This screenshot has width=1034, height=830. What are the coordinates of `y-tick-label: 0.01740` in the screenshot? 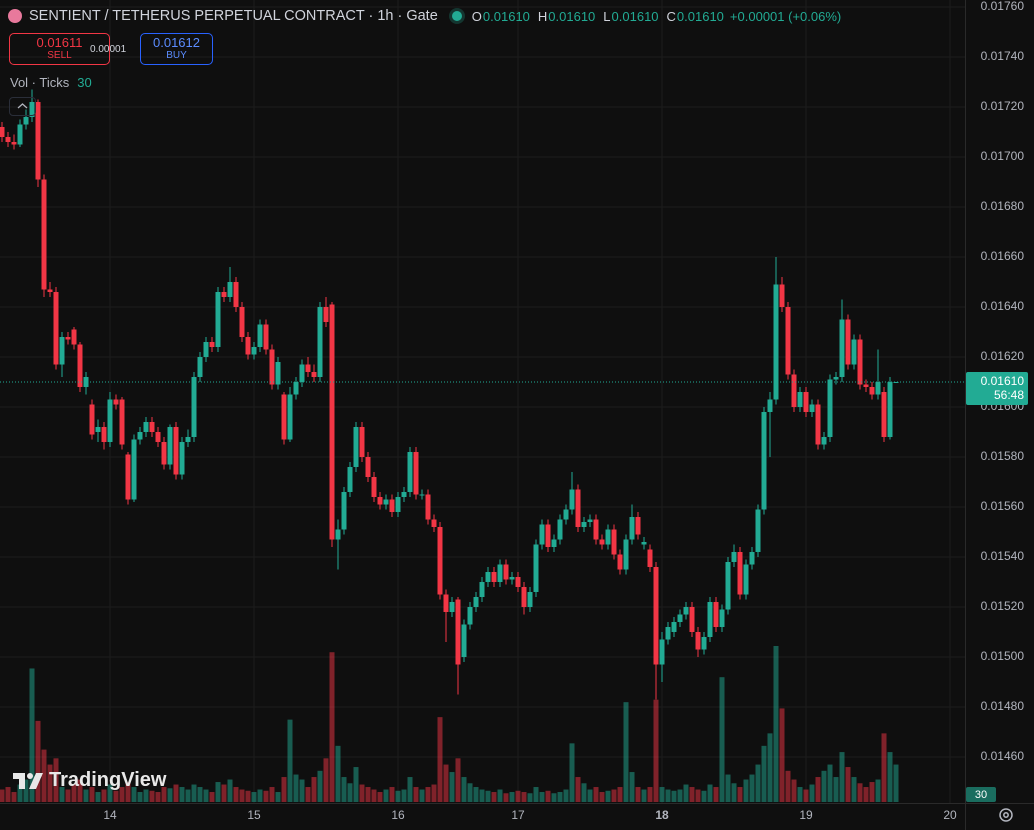 It's located at (1003, 56).